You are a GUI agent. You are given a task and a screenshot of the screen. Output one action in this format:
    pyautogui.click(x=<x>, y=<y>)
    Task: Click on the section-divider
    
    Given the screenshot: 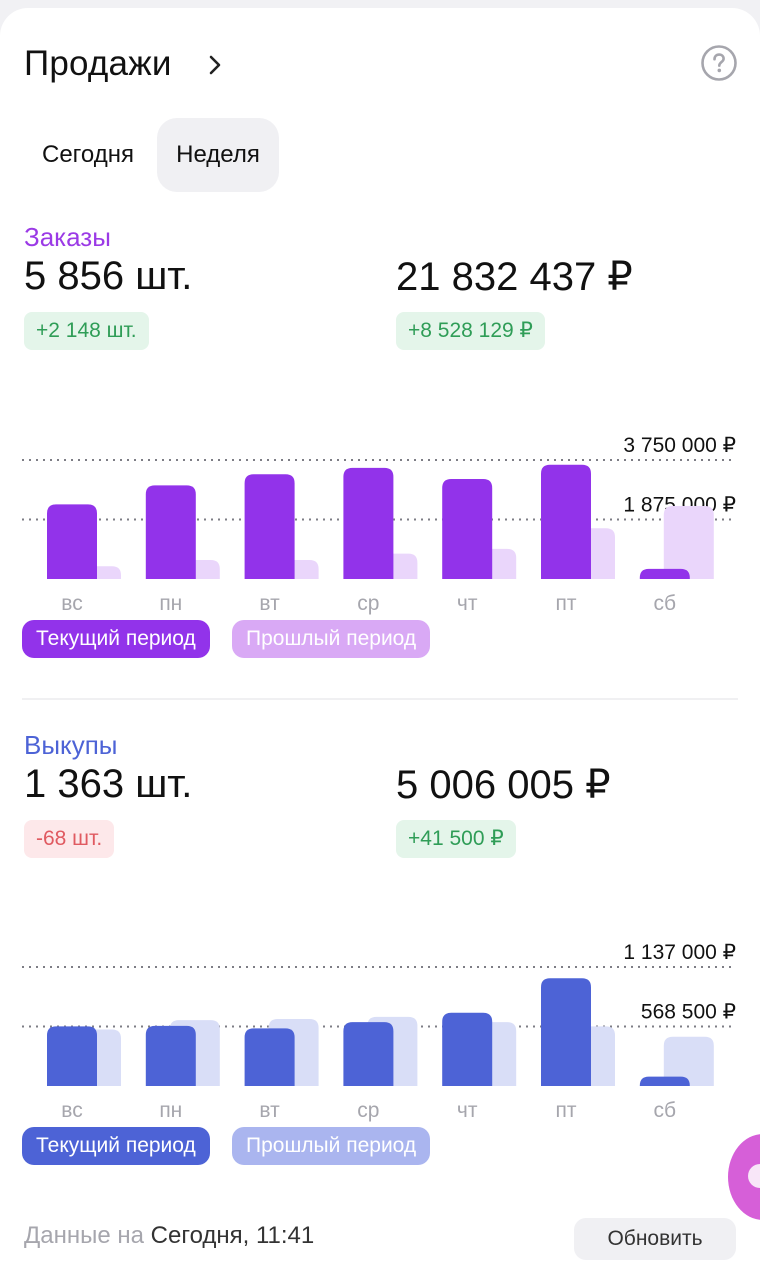 What is the action you would take?
    pyautogui.click(x=380, y=699)
    